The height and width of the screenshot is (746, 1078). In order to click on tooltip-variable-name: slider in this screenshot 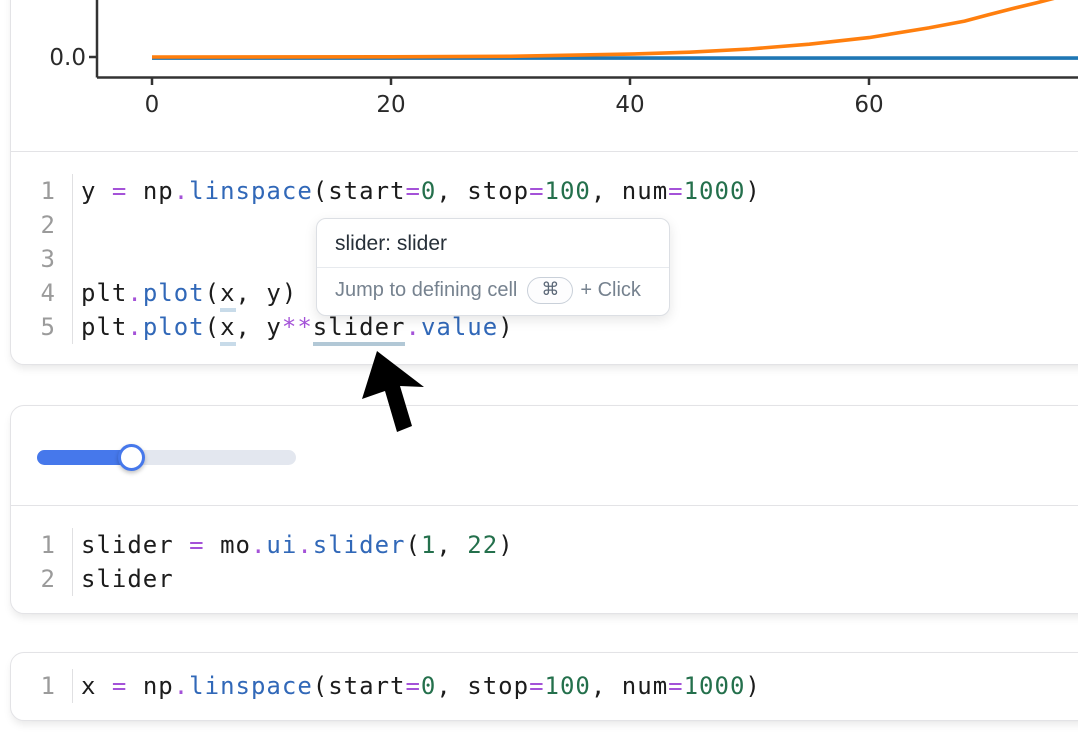, I will do `click(391, 243)`.